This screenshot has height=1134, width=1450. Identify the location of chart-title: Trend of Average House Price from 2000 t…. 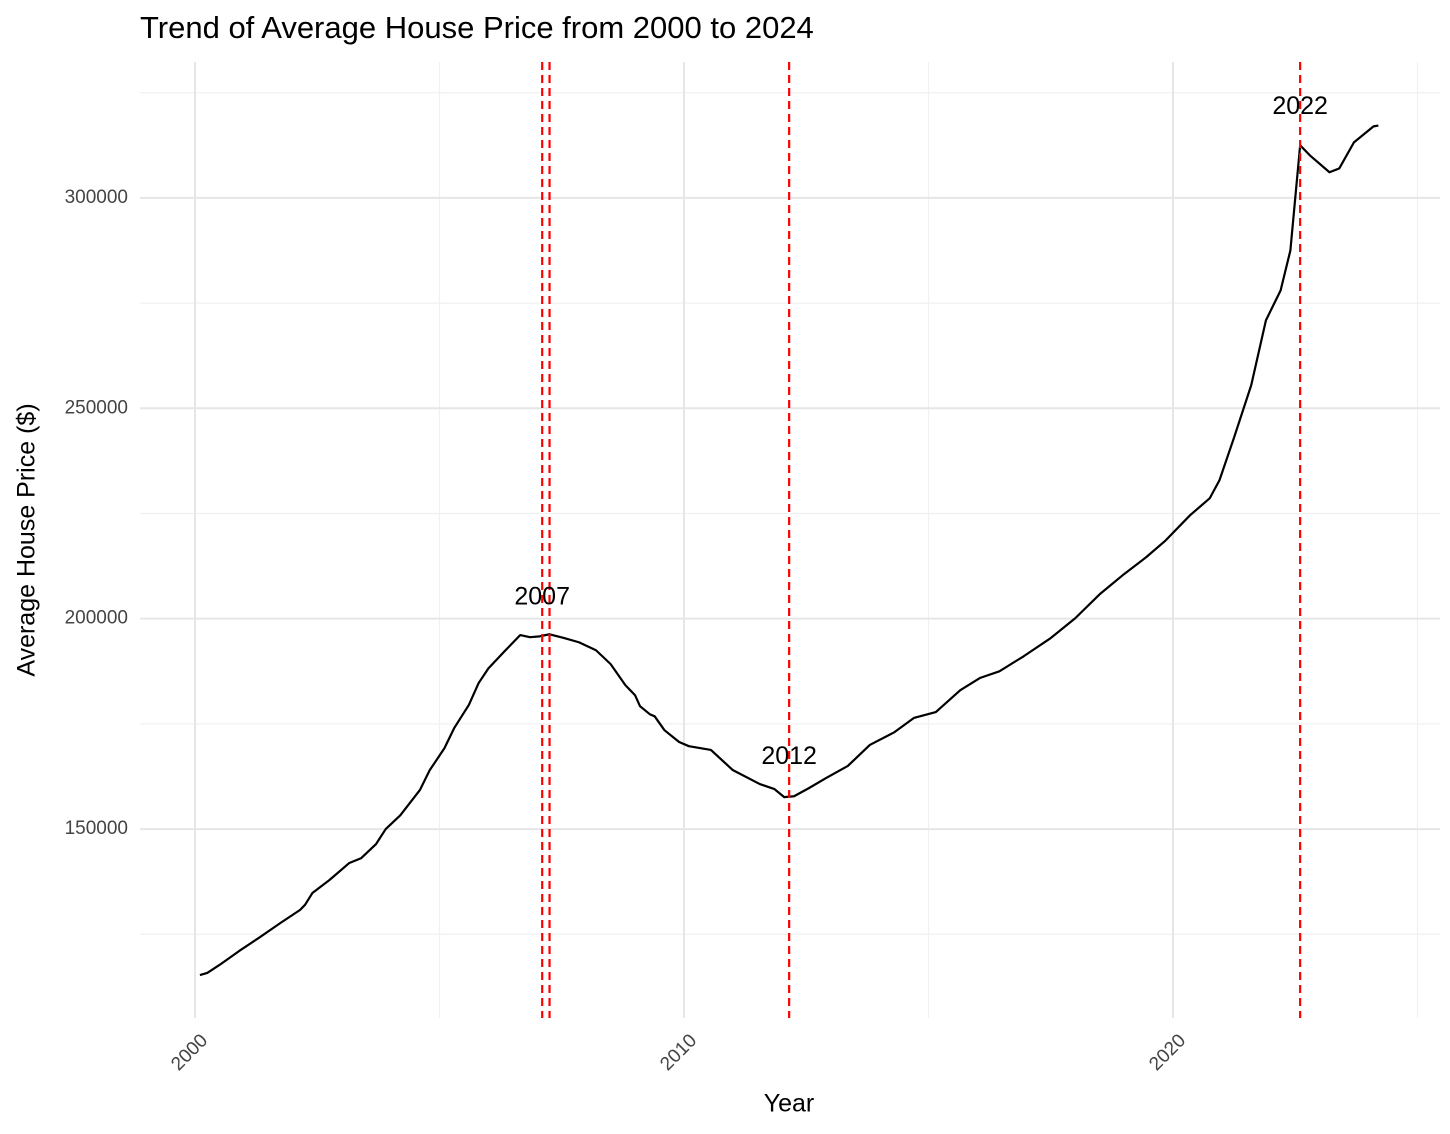
(477, 27).